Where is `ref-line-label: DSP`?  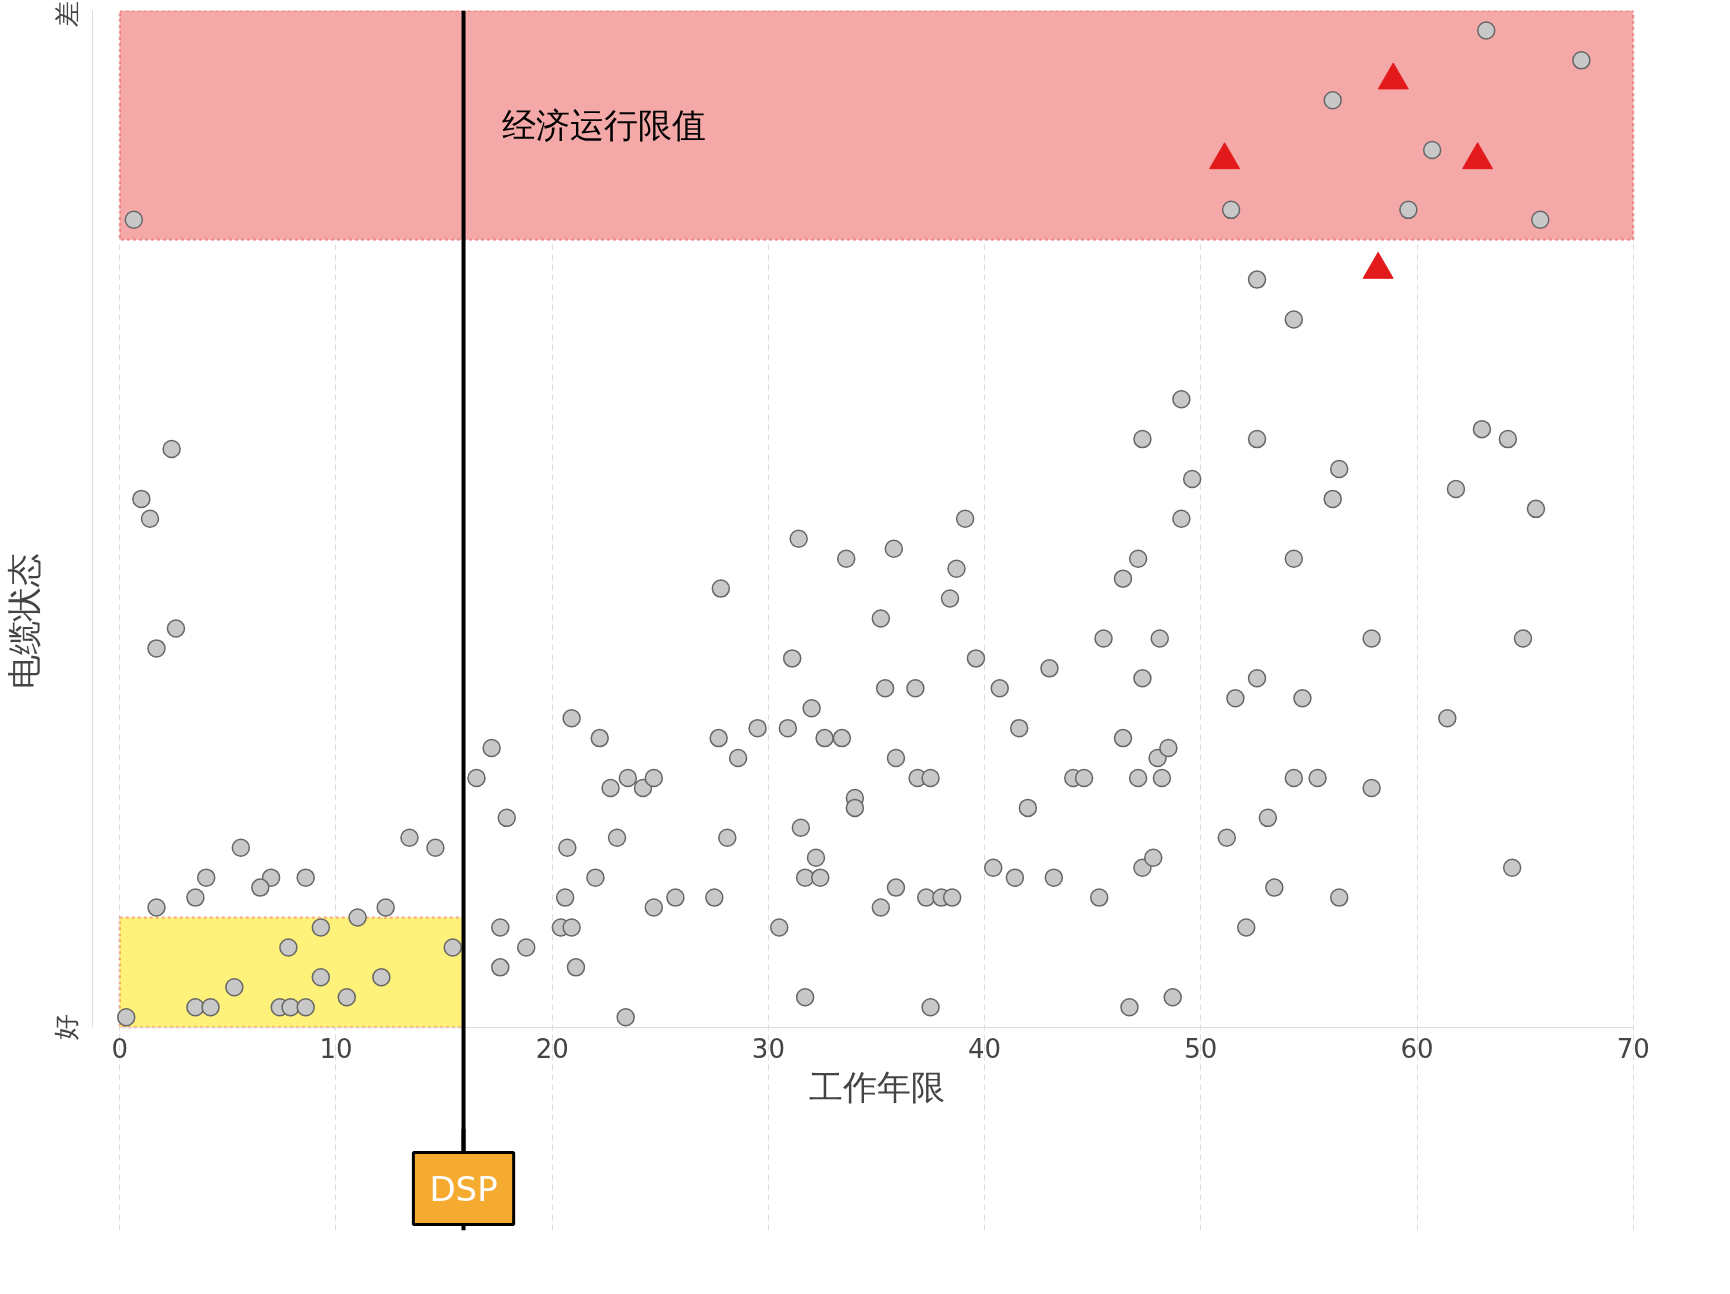 ref-line-label: DSP is located at coordinates (463, 1188).